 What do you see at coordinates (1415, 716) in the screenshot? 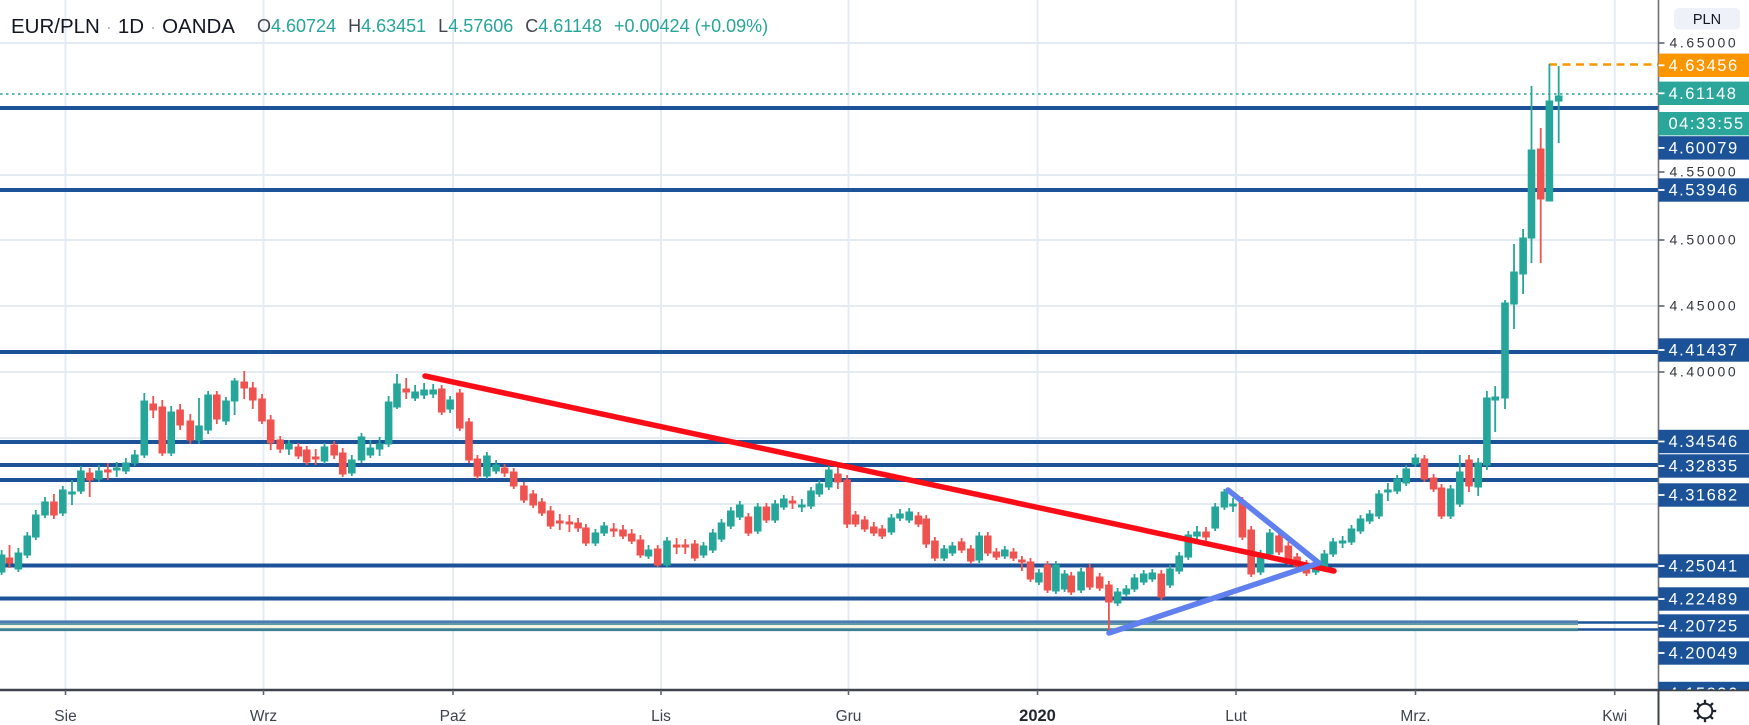
I see `svg-text: Mrz.` at bounding box center [1415, 716].